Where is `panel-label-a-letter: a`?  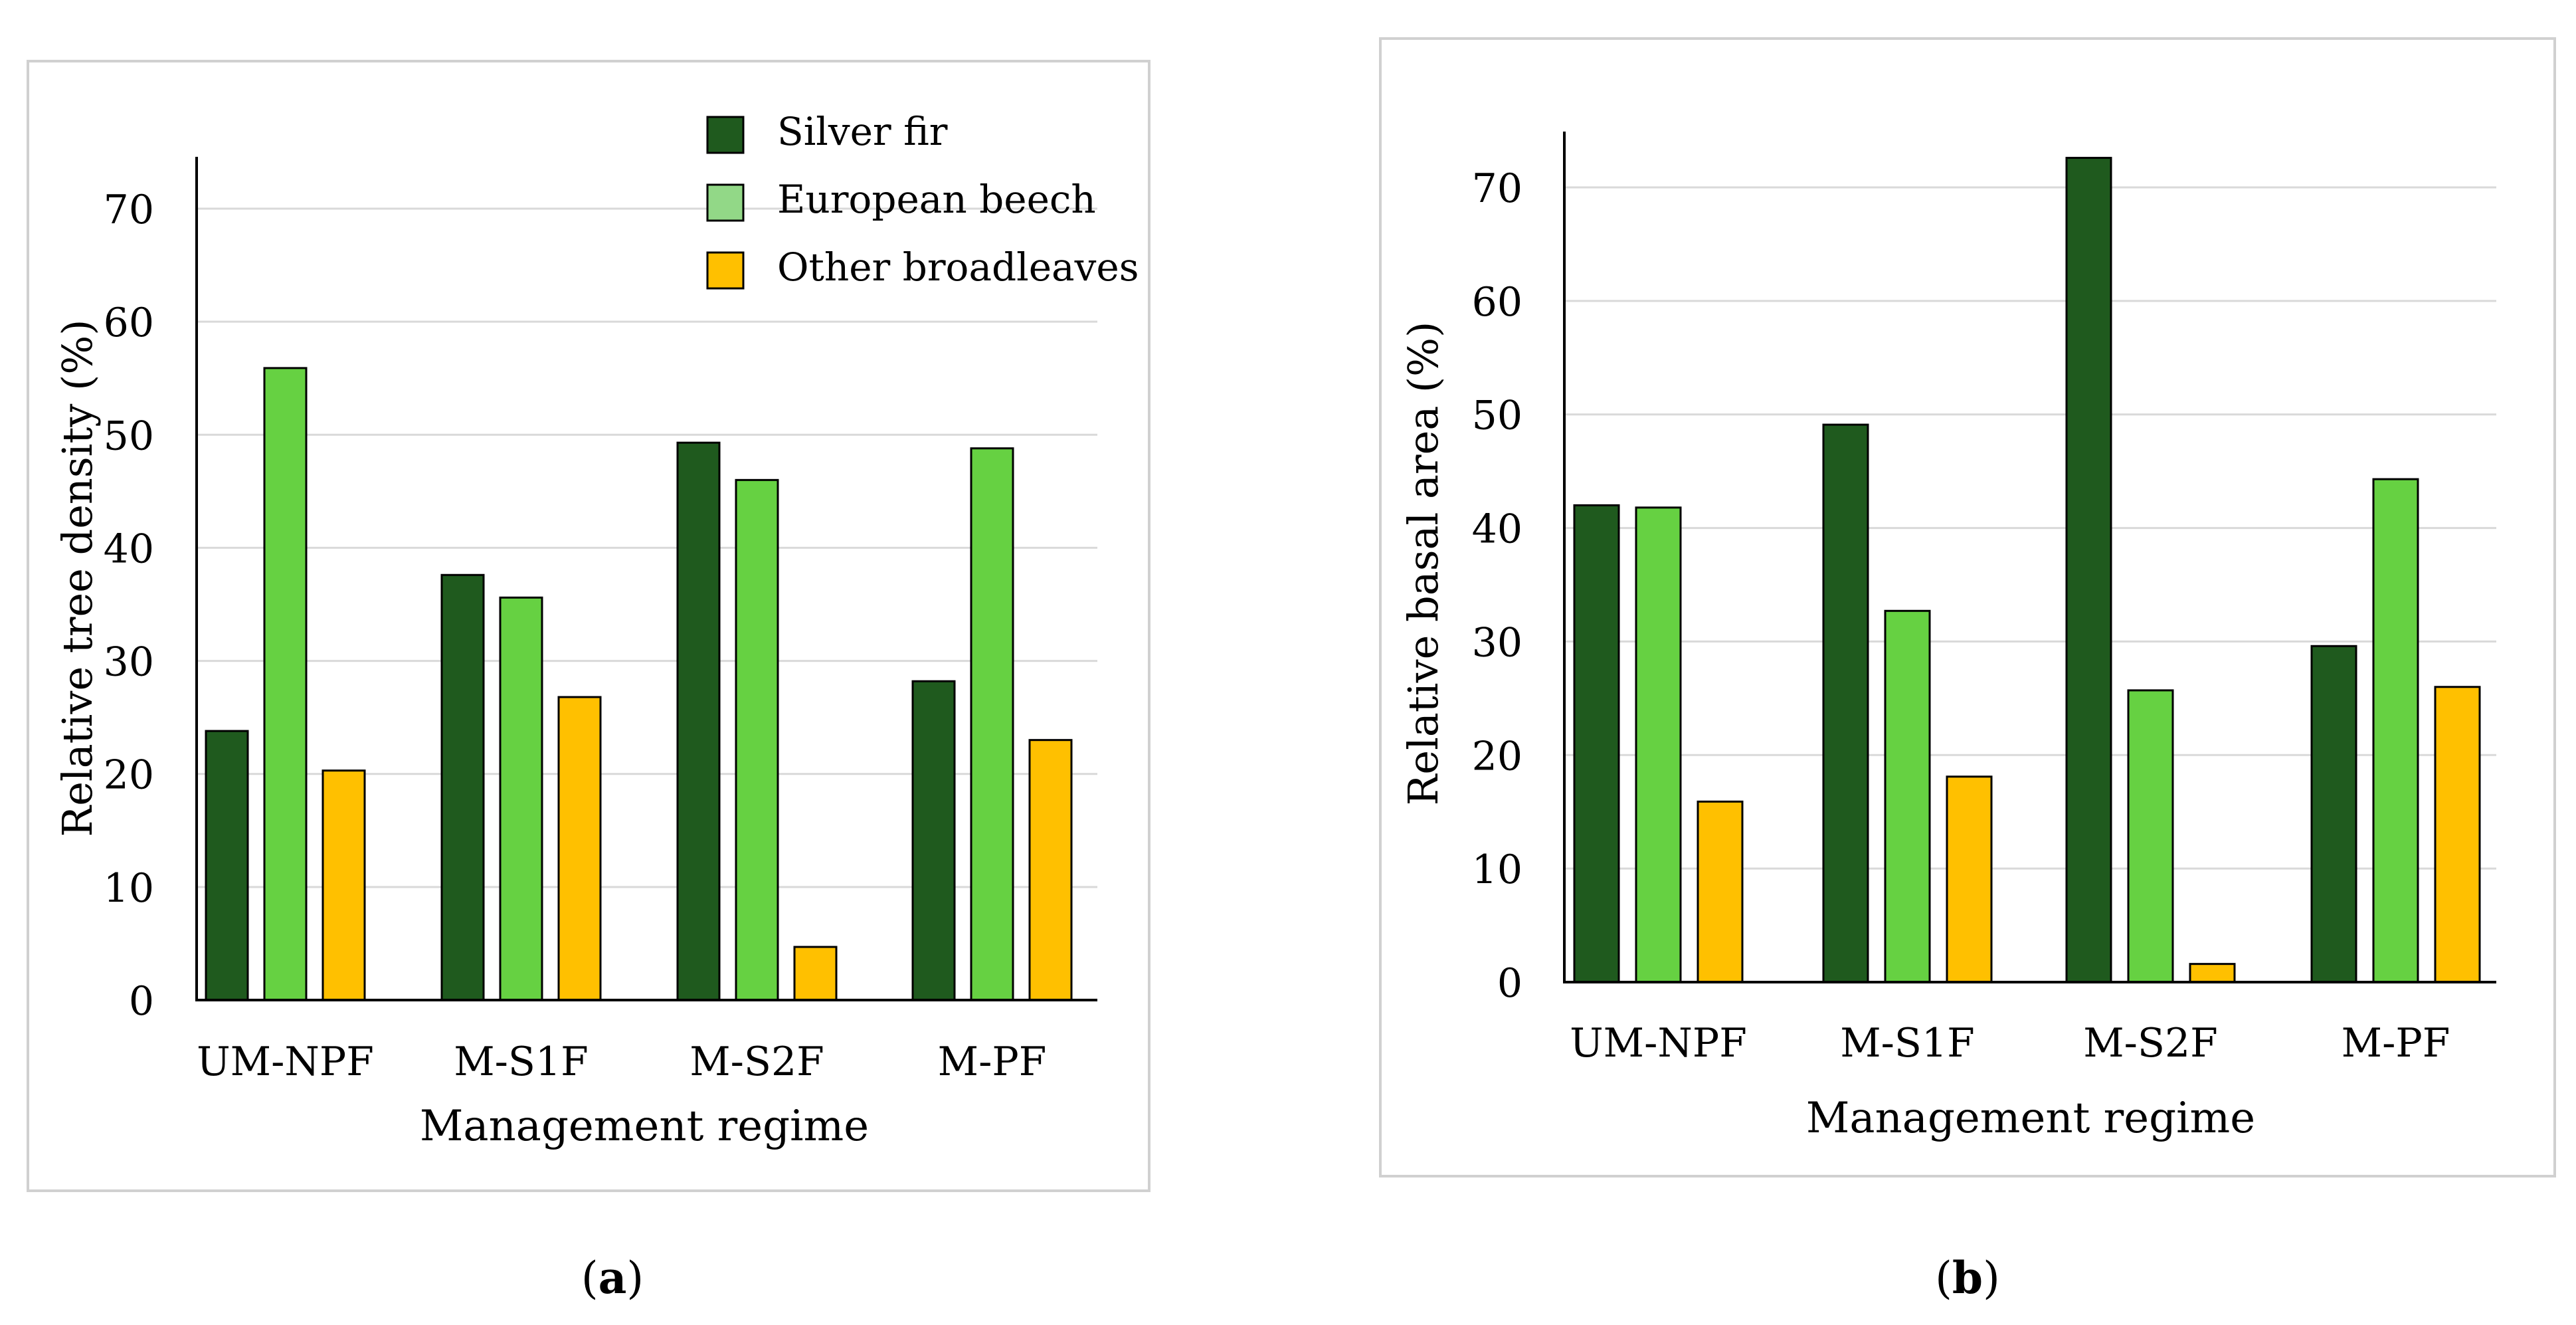 panel-label-a-letter: a is located at coordinates (612, 1278).